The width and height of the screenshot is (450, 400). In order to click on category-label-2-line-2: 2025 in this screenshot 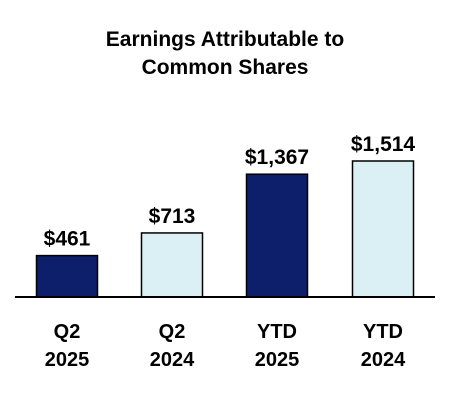, I will do `click(277, 360)`.